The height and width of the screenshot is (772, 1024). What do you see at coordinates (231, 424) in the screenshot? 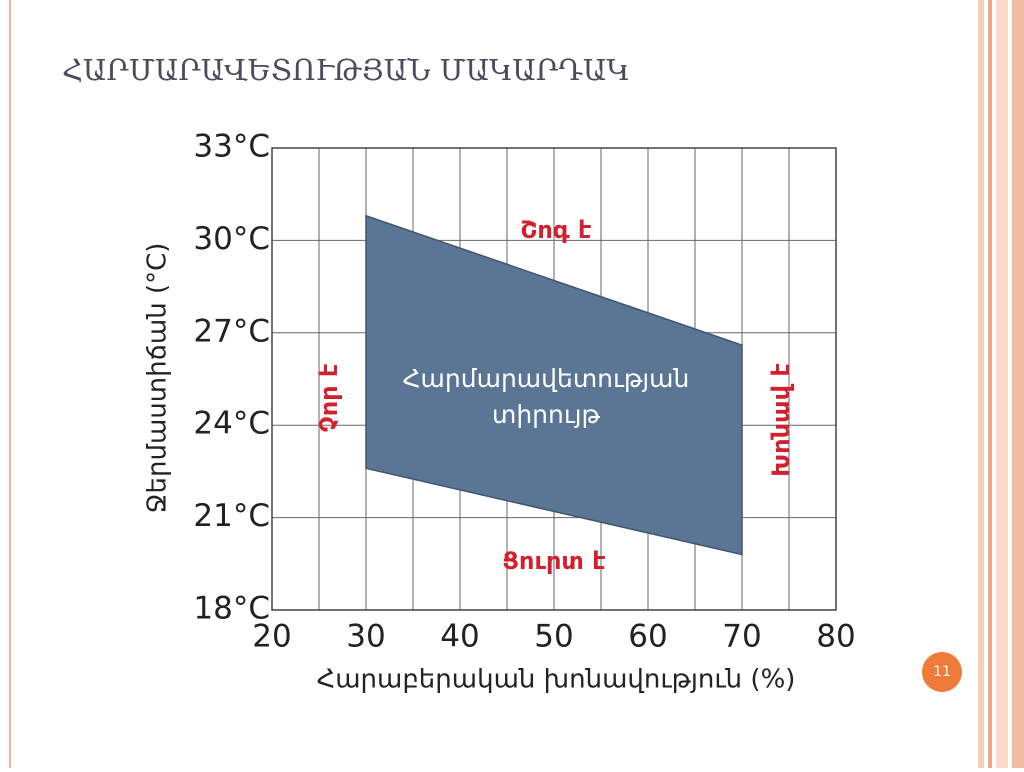
I see `y-tick-label: 24°C` at bounding box center [231, 424].